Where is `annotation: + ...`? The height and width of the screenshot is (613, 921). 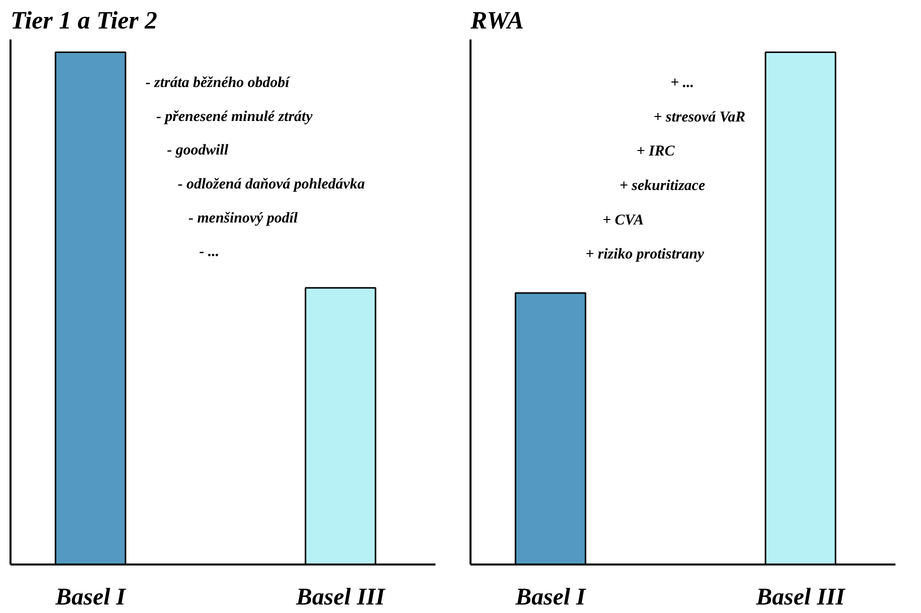 annotation: + ... is located at coordinates (682, 83).